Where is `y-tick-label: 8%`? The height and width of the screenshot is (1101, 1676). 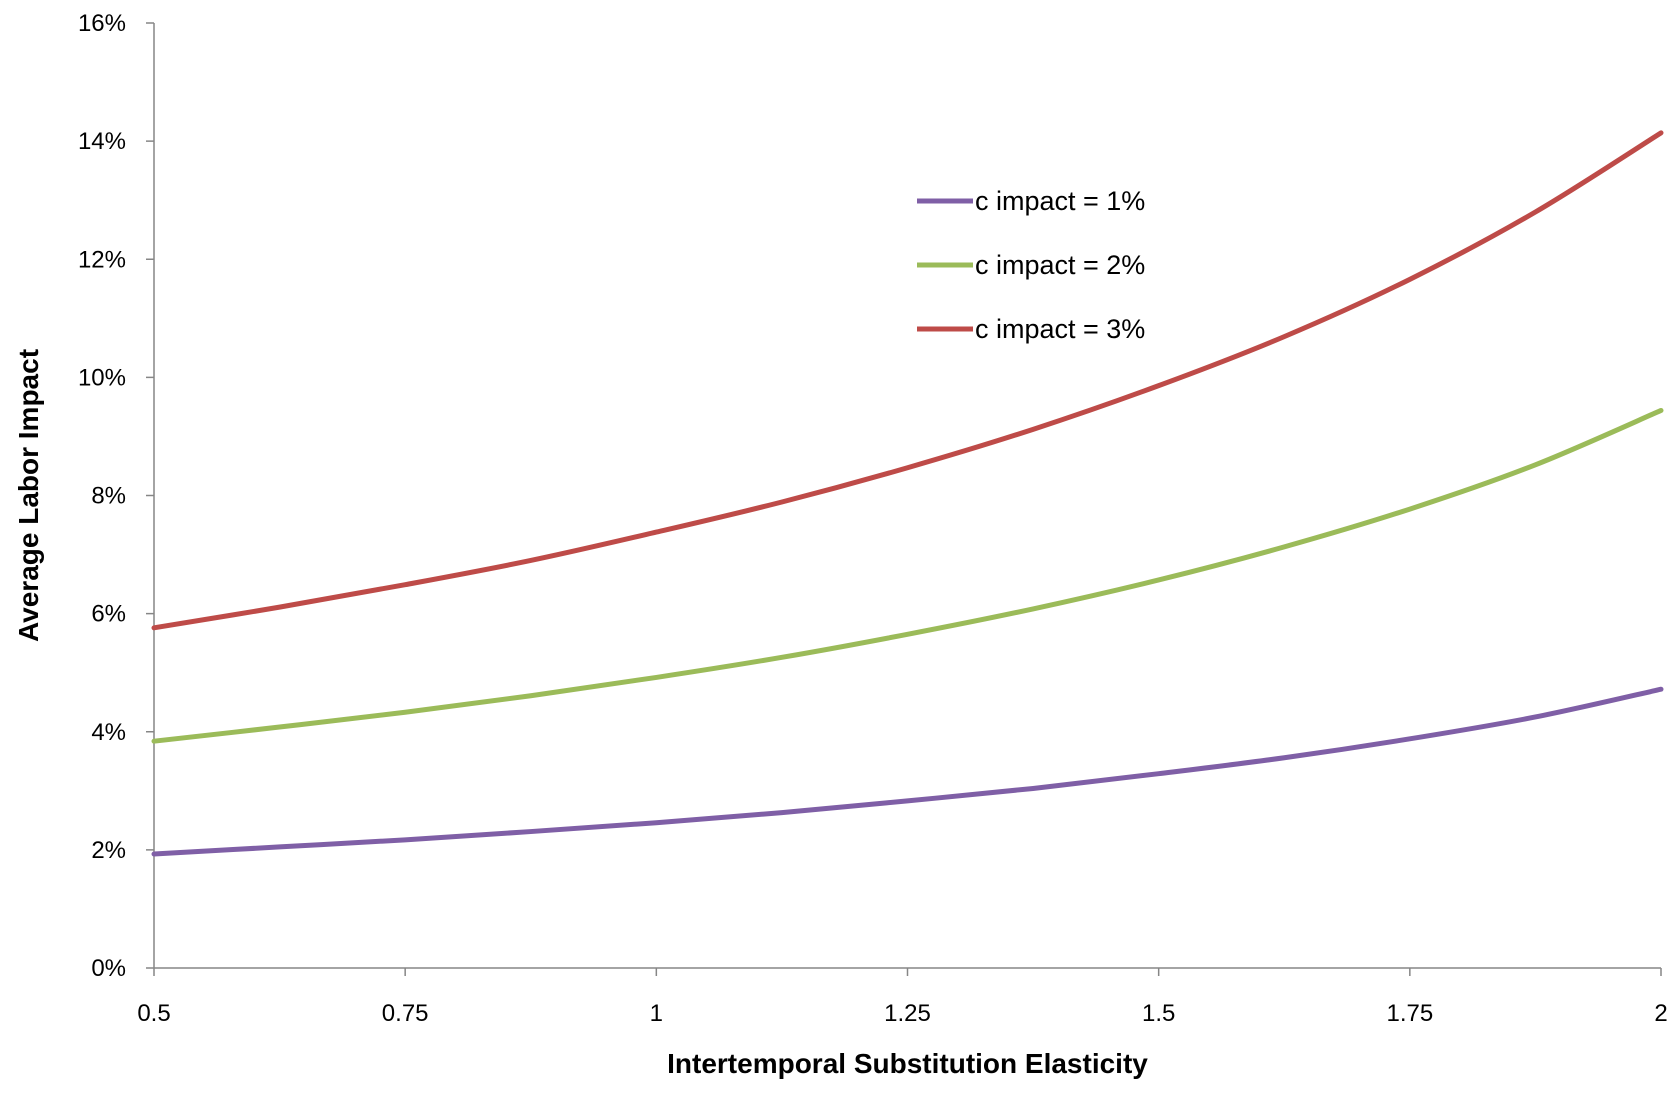
y-tick-label: 8% is located at coordinates (108, 496).